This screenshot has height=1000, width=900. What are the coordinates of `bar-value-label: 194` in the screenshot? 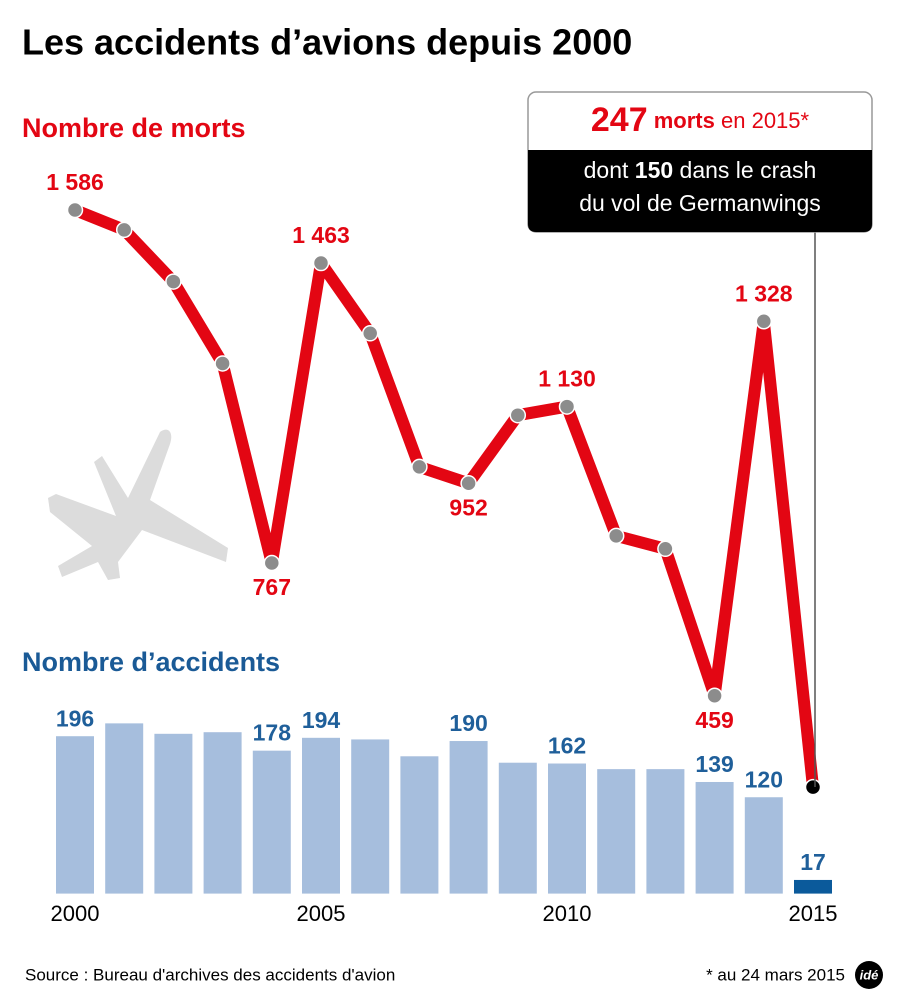 It's located at (321, 720).